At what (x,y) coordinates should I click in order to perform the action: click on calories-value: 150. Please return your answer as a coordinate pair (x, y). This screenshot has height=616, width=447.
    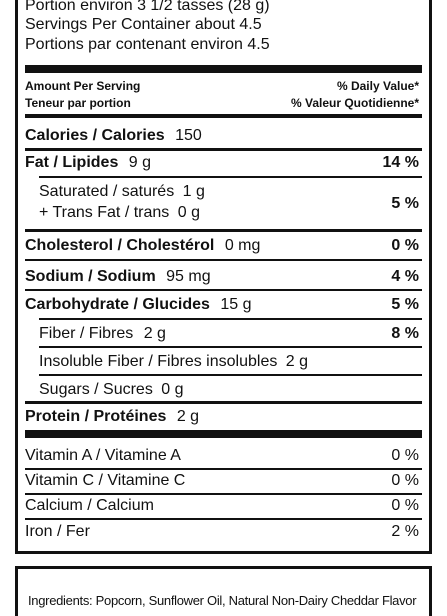
    Looking at the image, I should click on (188, 135).